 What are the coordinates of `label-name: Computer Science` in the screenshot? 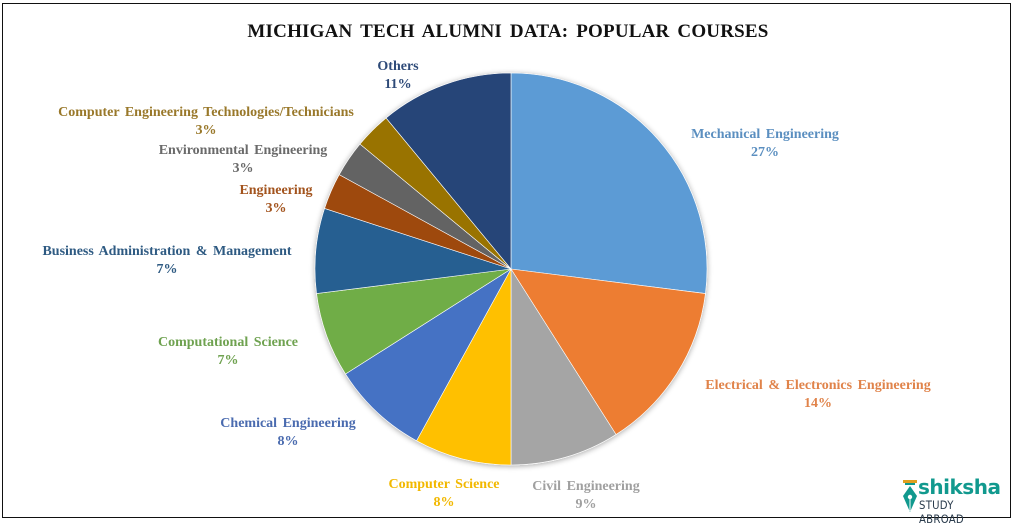 It's located at (444, 484).